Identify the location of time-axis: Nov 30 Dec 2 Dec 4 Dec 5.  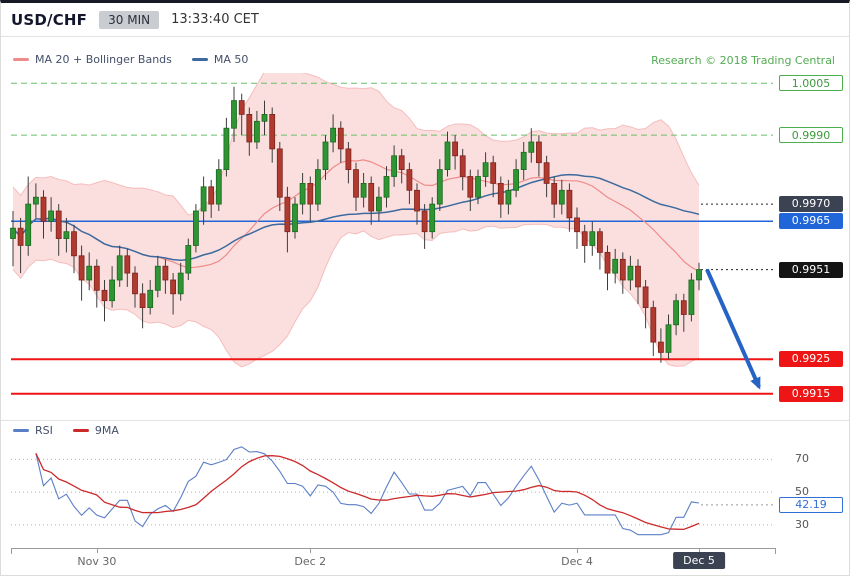
(393, 558).